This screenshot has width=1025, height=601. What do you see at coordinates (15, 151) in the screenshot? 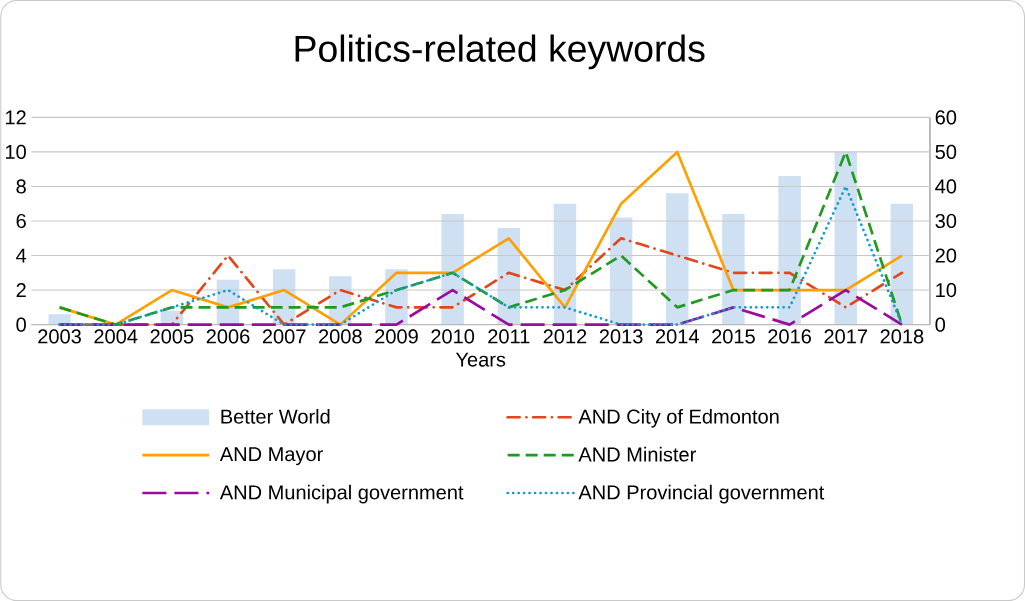
I see `y-tick-label: 10` at bounding box center [15, 151].